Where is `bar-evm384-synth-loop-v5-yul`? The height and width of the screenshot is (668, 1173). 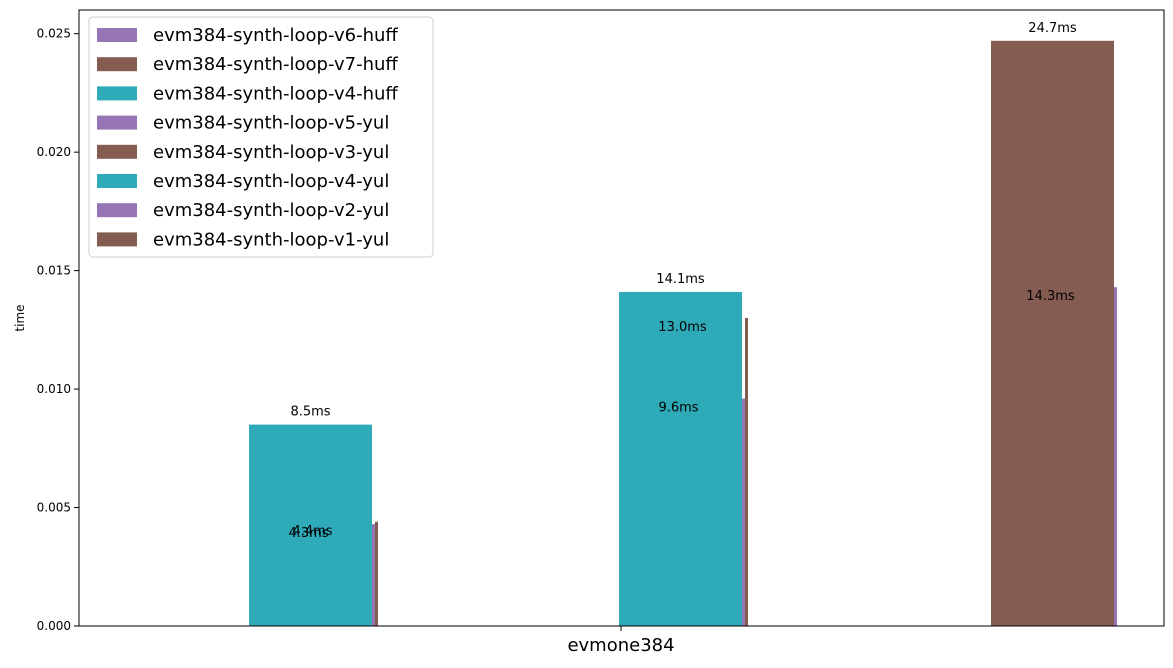
bar-evm384-synth-loop-v5-yul is located at coordinates (743, 512).